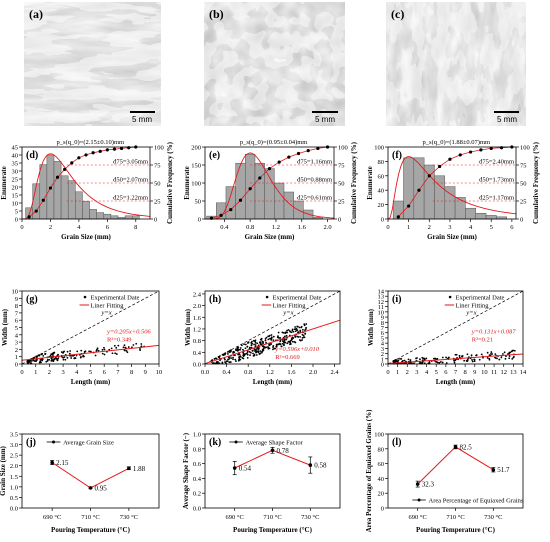  What do you see at coordinates (523, 372) in the screenshot?
I see `x-tick-label: 14` at bounding box center [523, 372].